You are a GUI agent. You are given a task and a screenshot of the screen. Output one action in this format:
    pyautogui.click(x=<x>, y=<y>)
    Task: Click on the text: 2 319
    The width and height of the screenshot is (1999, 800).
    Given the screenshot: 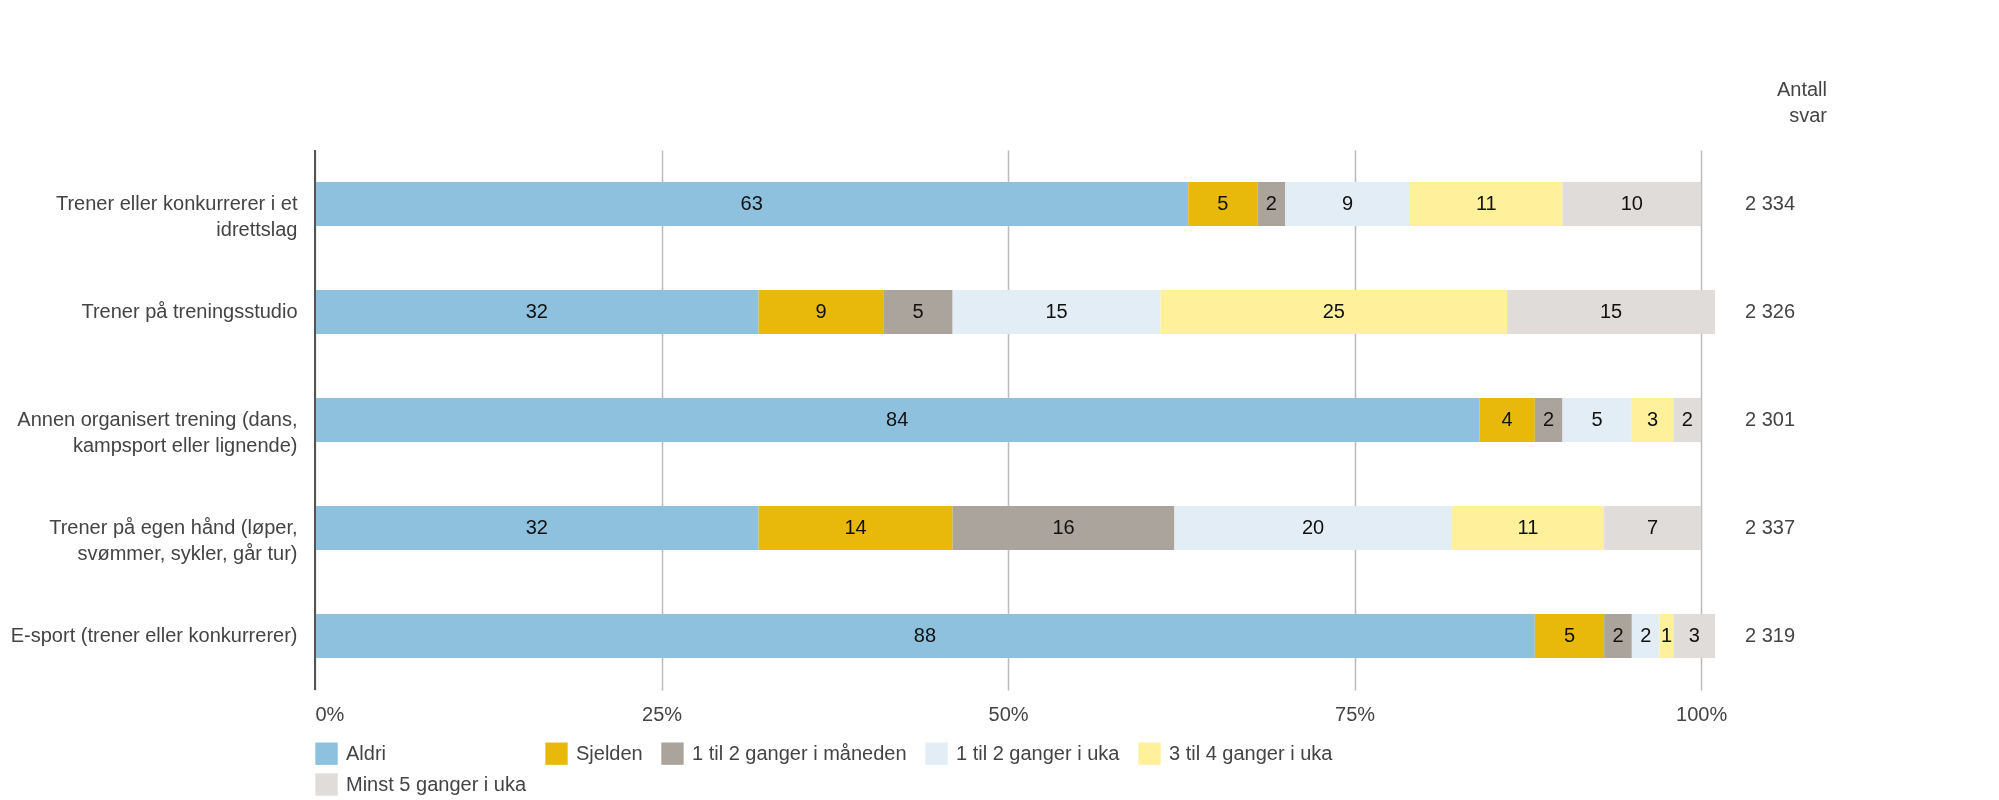 What is the action you would take?
    pyautogui.click(x=1770, y=635)
    